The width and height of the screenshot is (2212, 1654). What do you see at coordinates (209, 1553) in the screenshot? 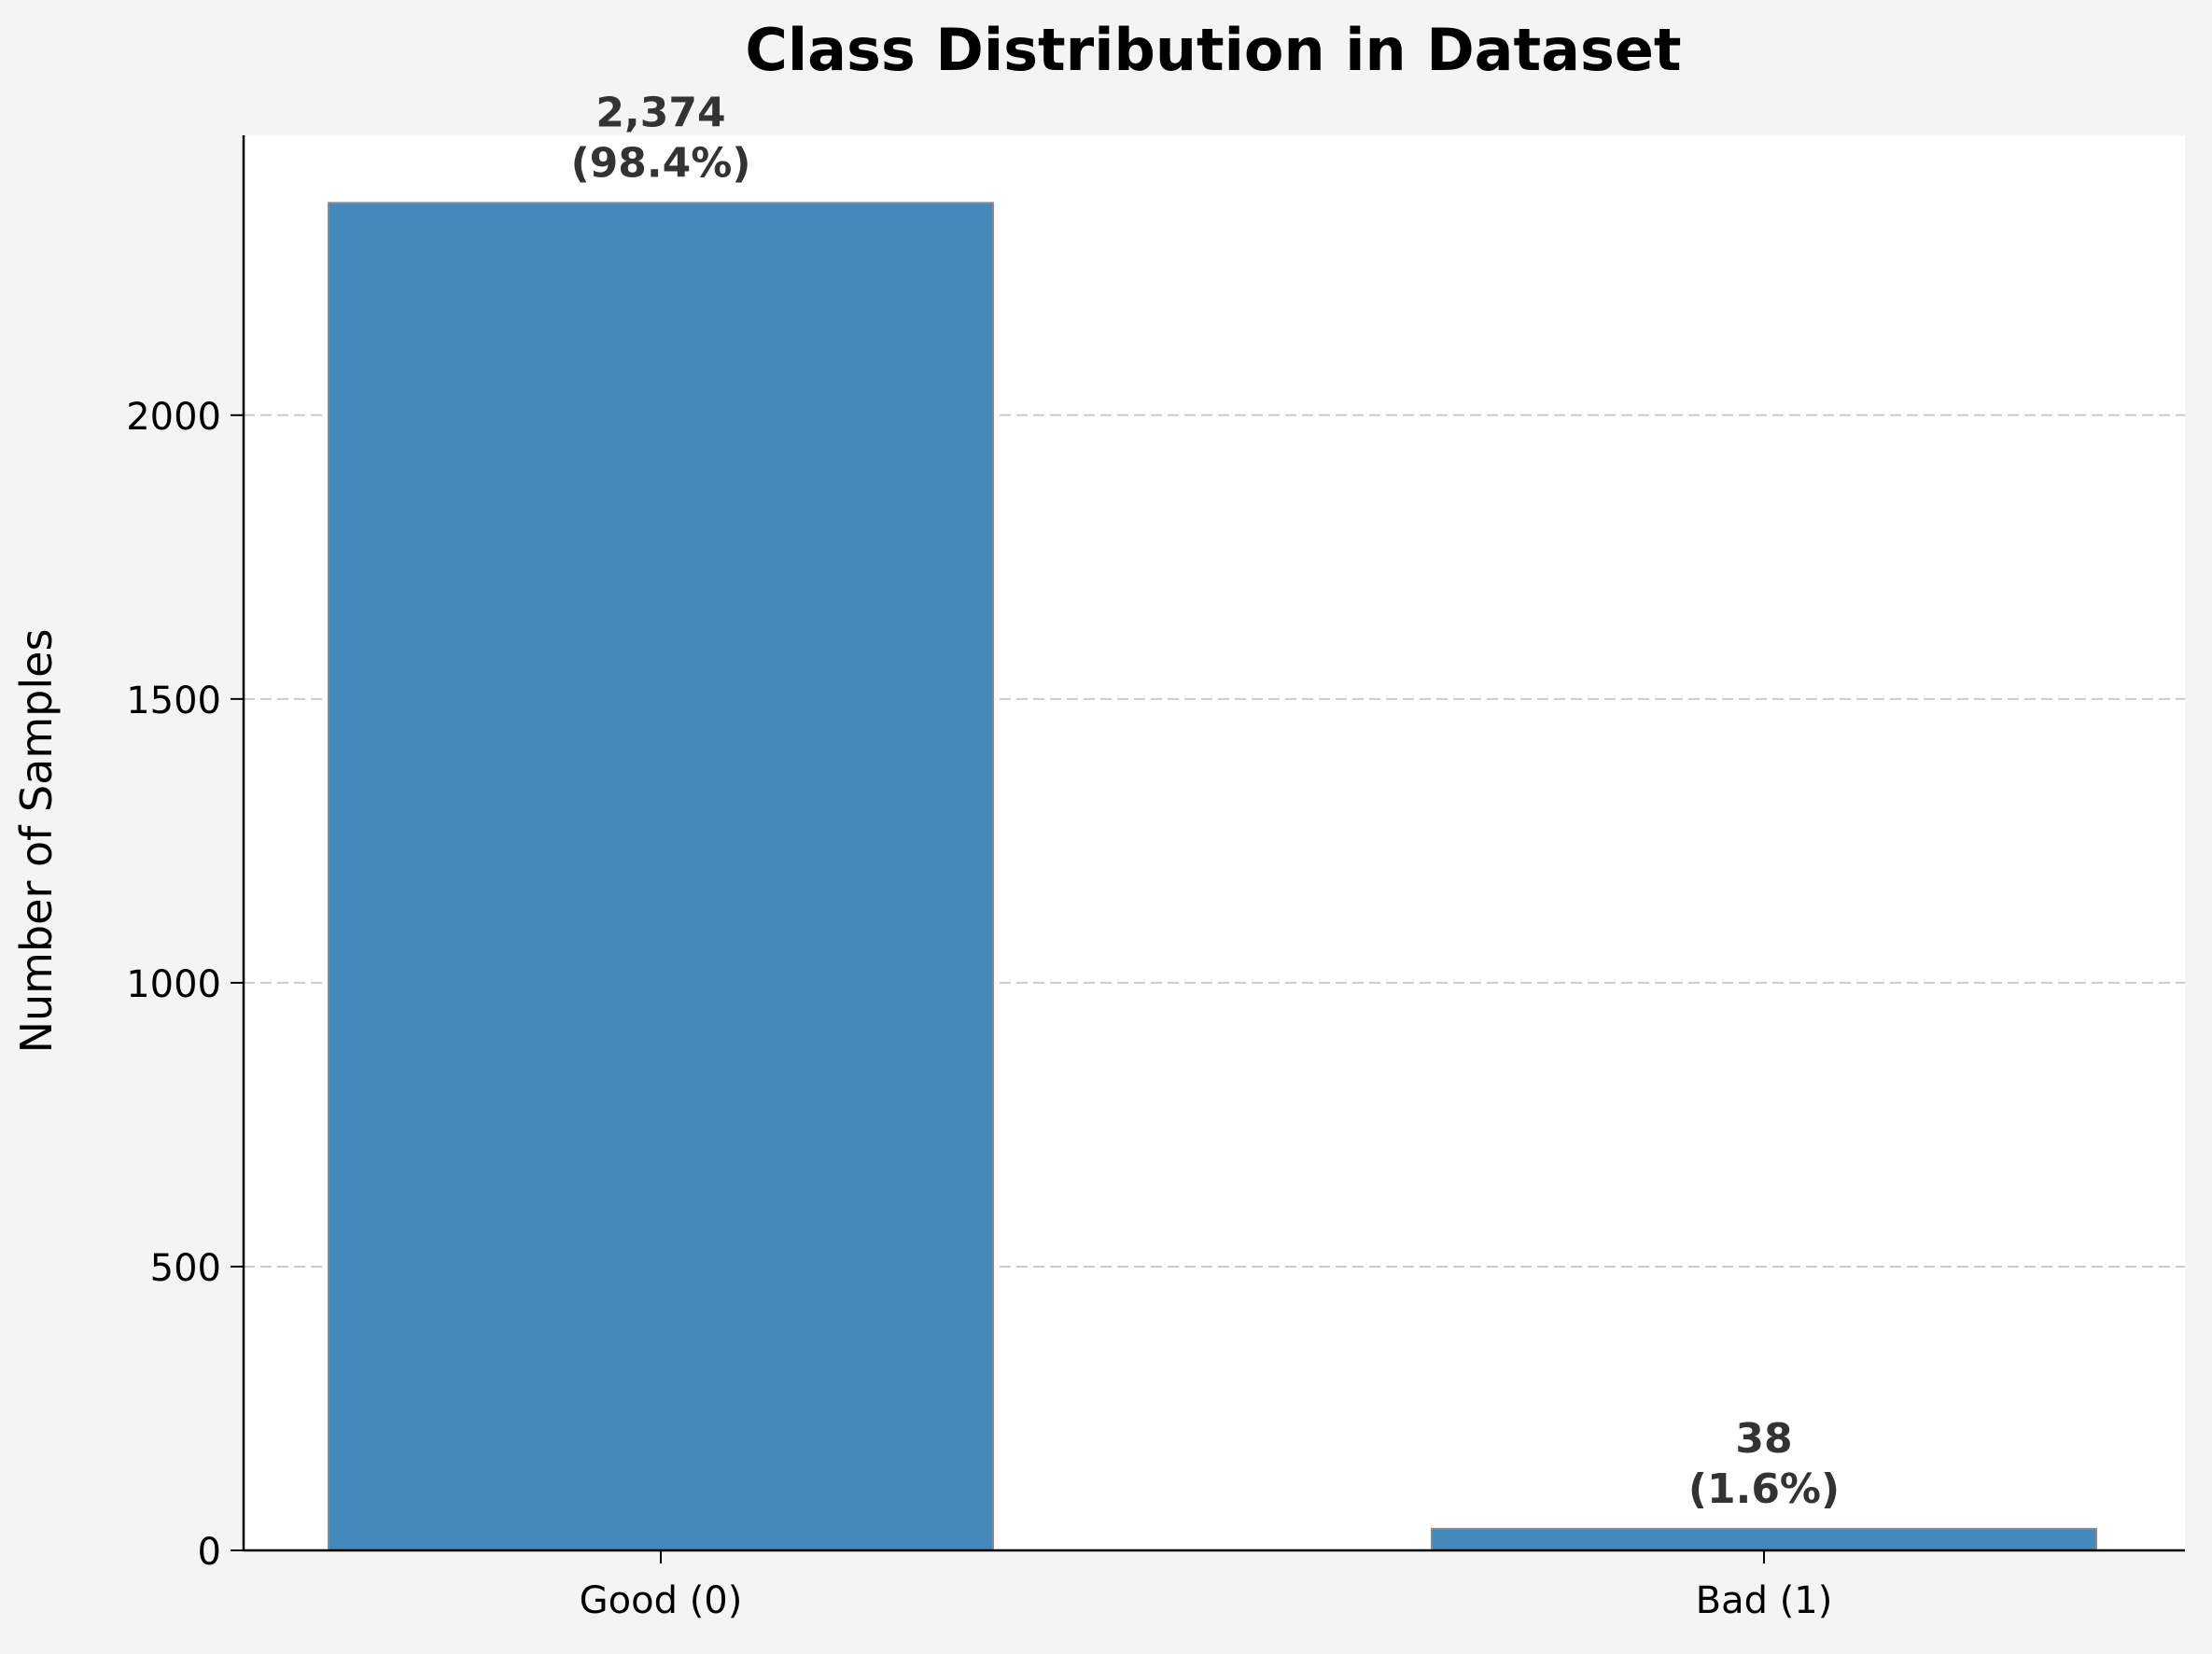
I see `y-tick-label-0: 0` at bounding box center [209, 1553].